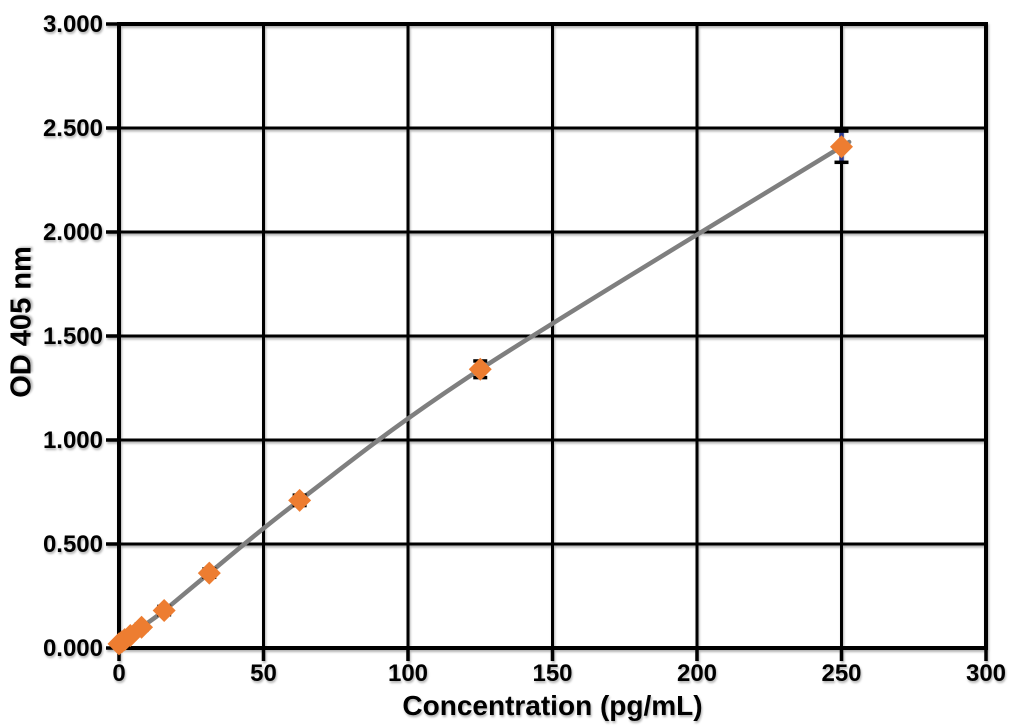  What do you see at coordinates (73, 440) in the screenshot?
I see `y-tick-label: 1.000` at bounding box center [73, 440].